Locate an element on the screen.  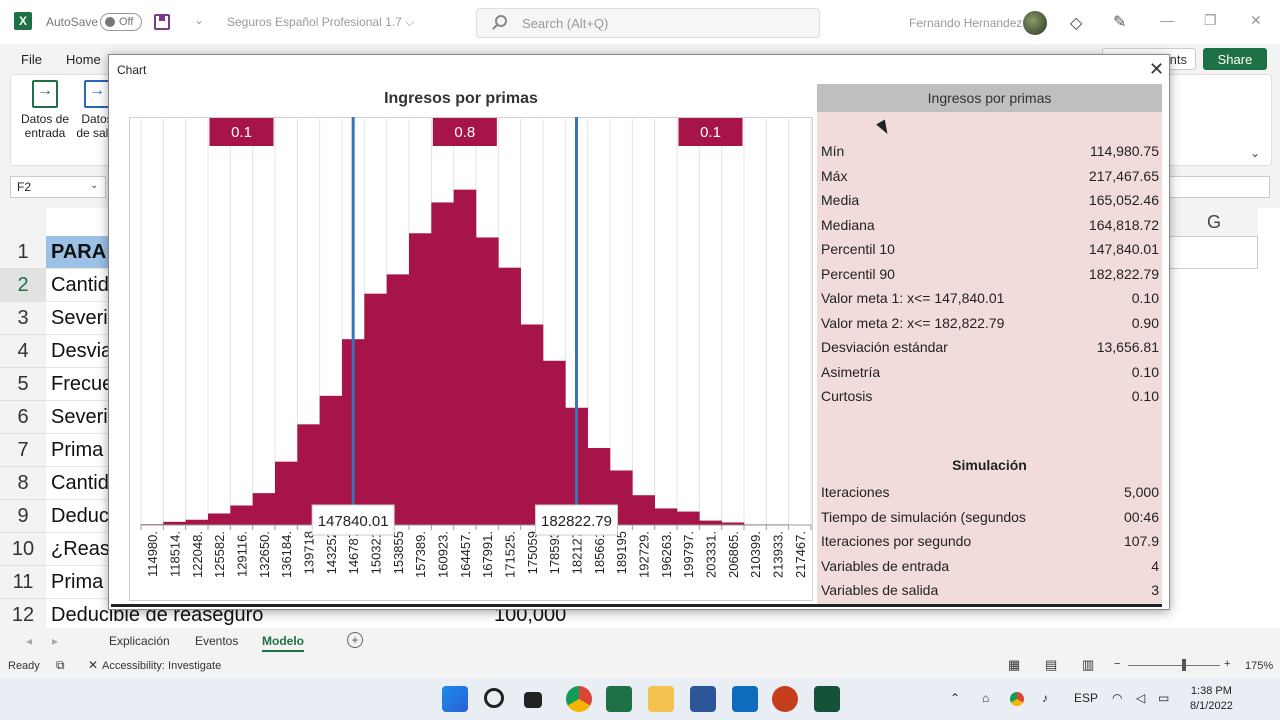
tray-chrome-icon is located at coordinates (1017, 699).